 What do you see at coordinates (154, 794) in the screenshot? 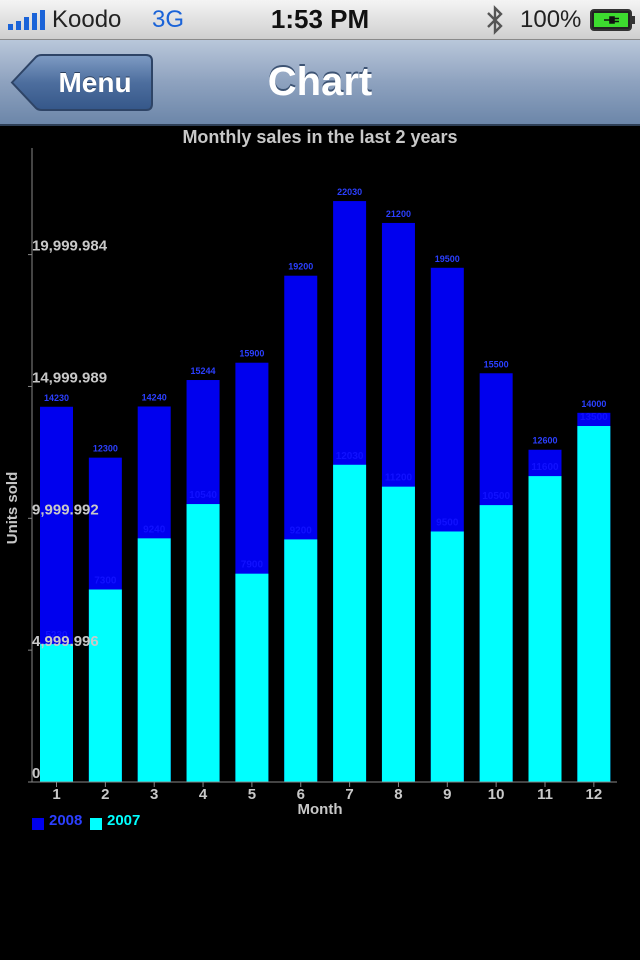
I see `x-tick-label: 3` at bounding box center [154, 794].